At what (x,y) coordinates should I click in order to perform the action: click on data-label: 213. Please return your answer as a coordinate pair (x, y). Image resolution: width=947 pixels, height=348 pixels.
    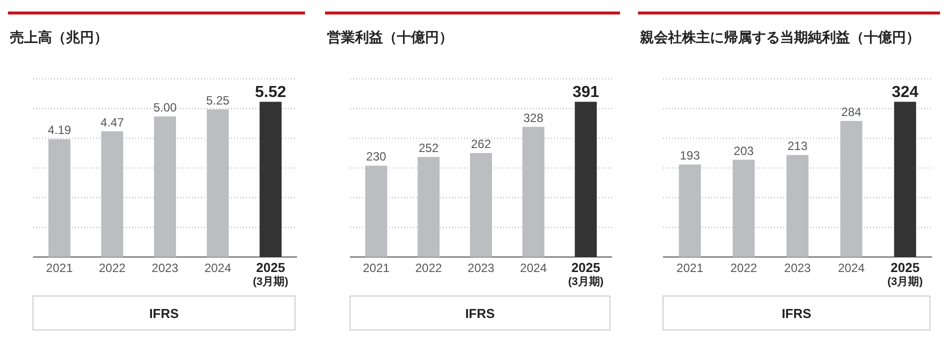
    Looking at the image, I should click on (797, 145).